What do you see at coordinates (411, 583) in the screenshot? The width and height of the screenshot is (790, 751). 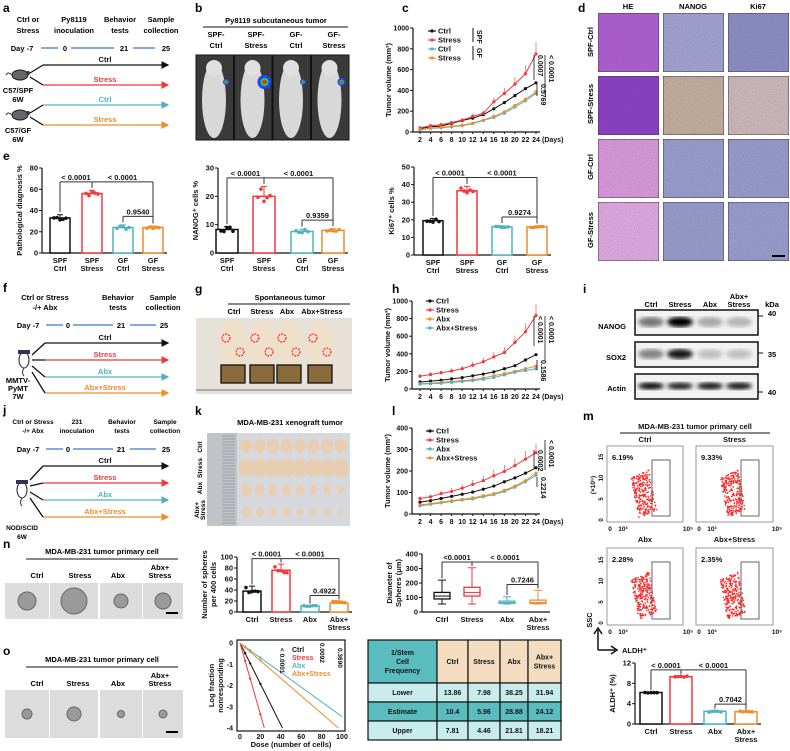 I see `y-tick-label: 200` at bounding box center [411, 583].